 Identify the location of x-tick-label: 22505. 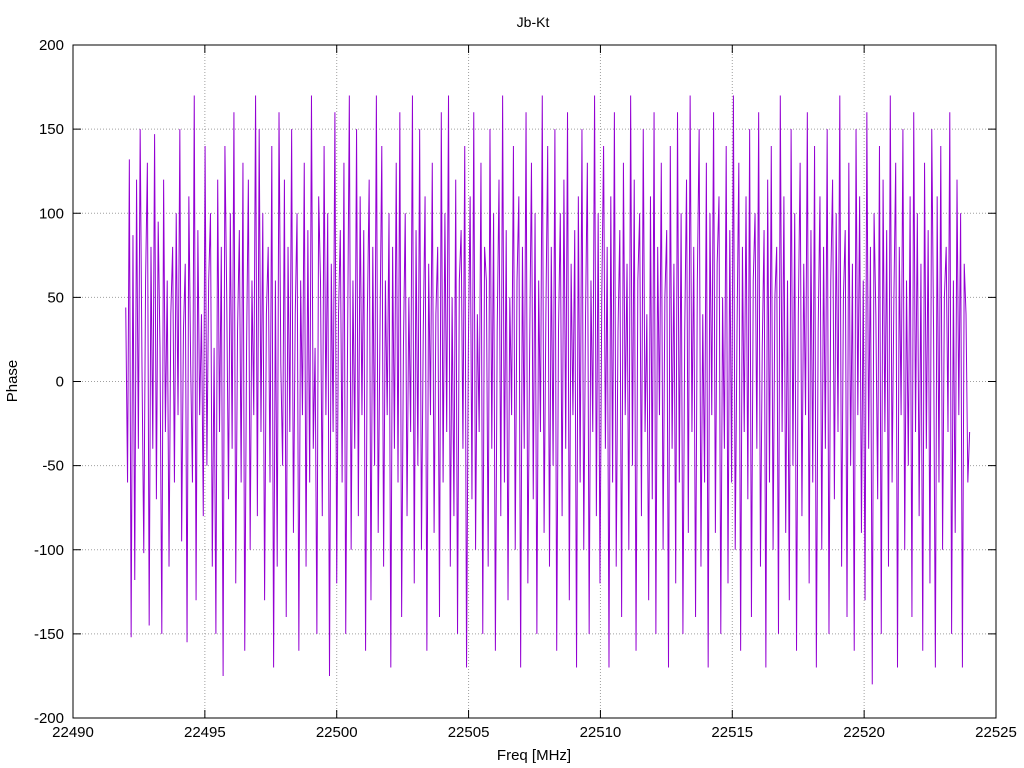
(469, 732).